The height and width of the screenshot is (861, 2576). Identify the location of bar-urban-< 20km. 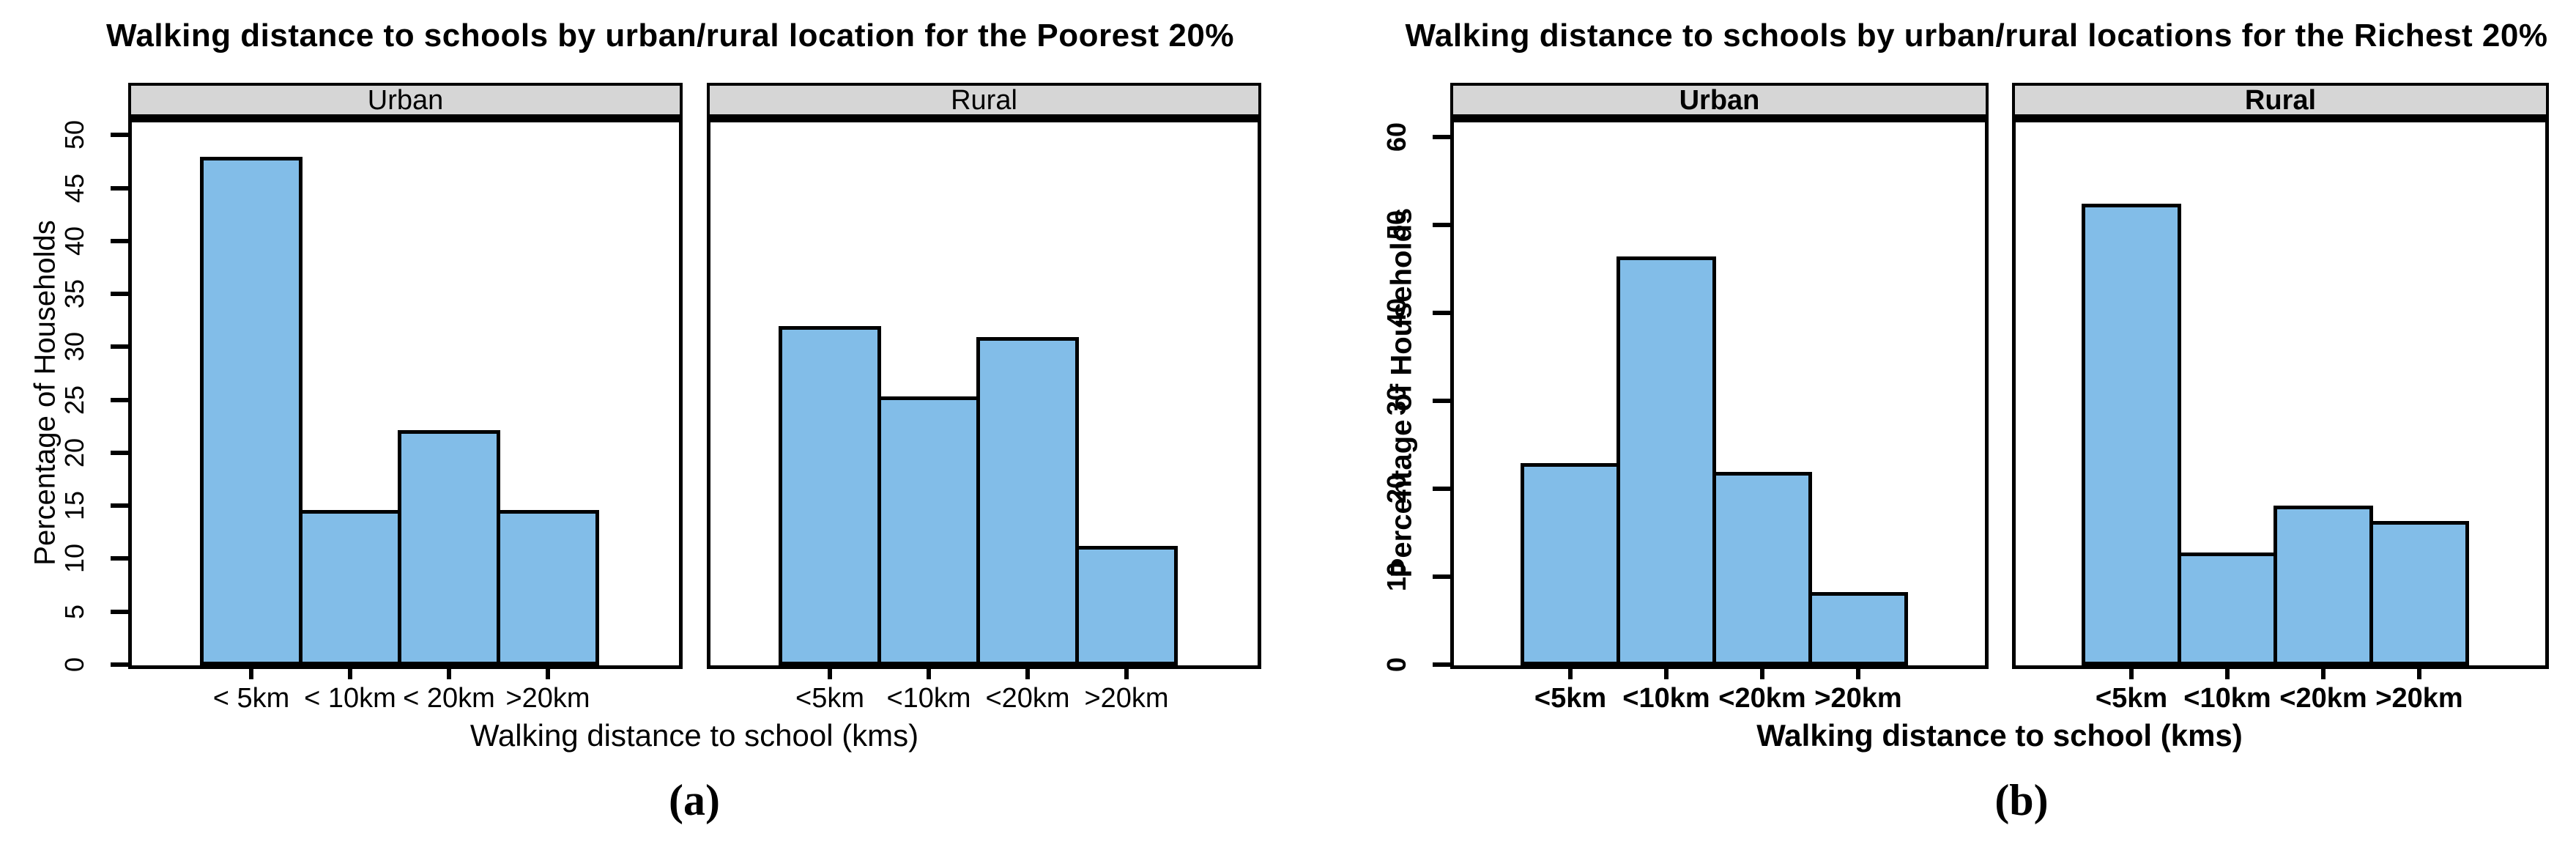
(449, 547).